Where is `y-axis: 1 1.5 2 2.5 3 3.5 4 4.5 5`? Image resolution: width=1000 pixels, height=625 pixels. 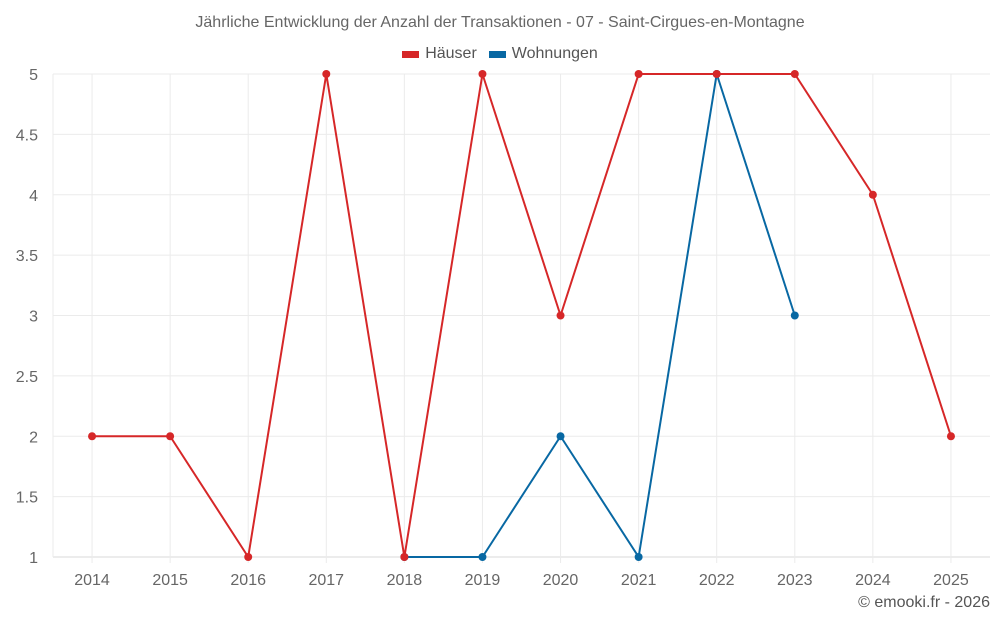
y-axis: 1 1.5 2 2.5 3 3.5 4 4.5 5 is located at coordinates (27, 317).